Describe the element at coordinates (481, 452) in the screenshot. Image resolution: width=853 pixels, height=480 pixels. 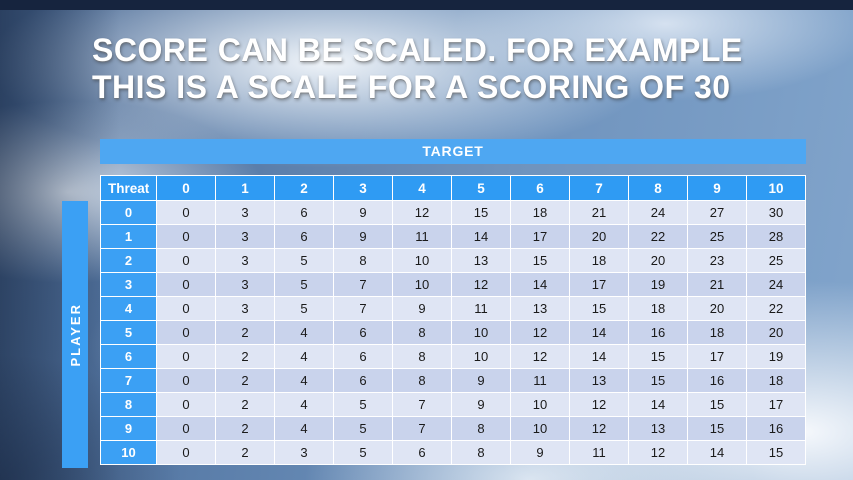
I see `score-cell-10-5: 8` at that location.